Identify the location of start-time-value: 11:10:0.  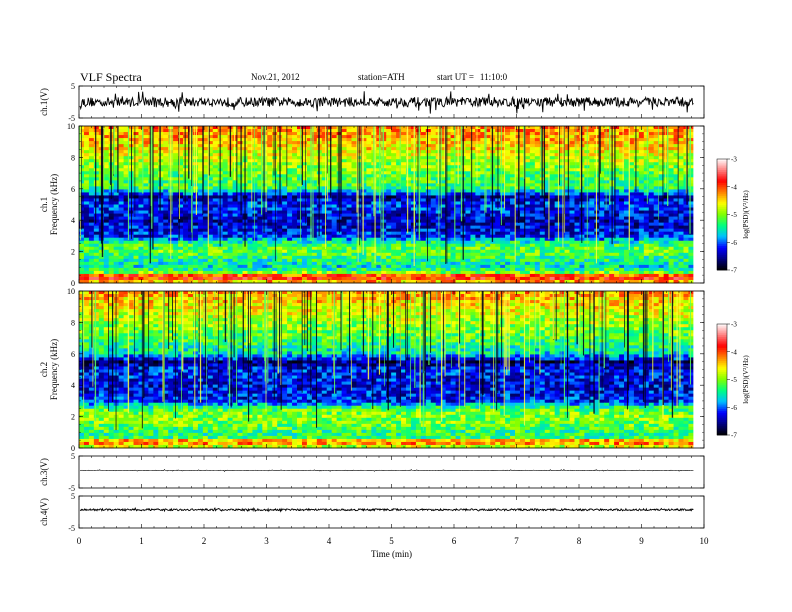
(493, 77).